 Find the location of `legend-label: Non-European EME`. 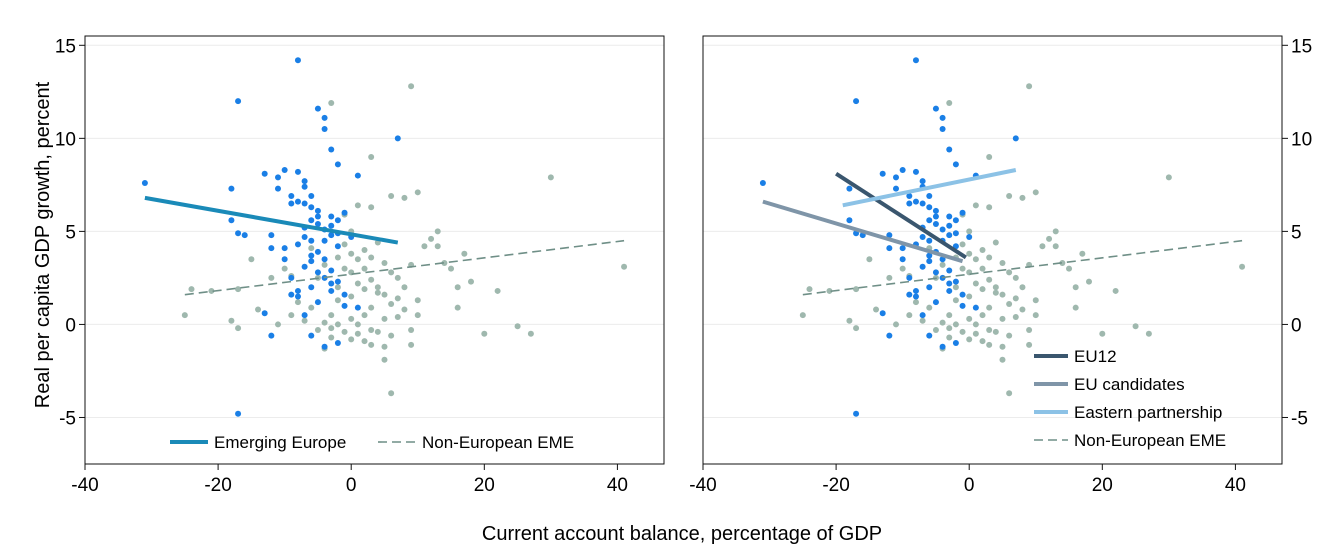

legend-label: Non-European EME is located at coordinates (498, 442).